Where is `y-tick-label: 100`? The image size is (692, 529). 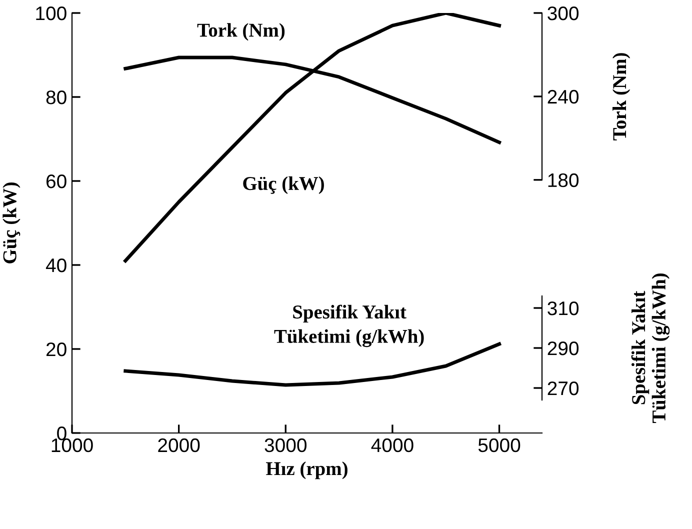
y-tick-label: 100 is located at coordinates (51, 13).